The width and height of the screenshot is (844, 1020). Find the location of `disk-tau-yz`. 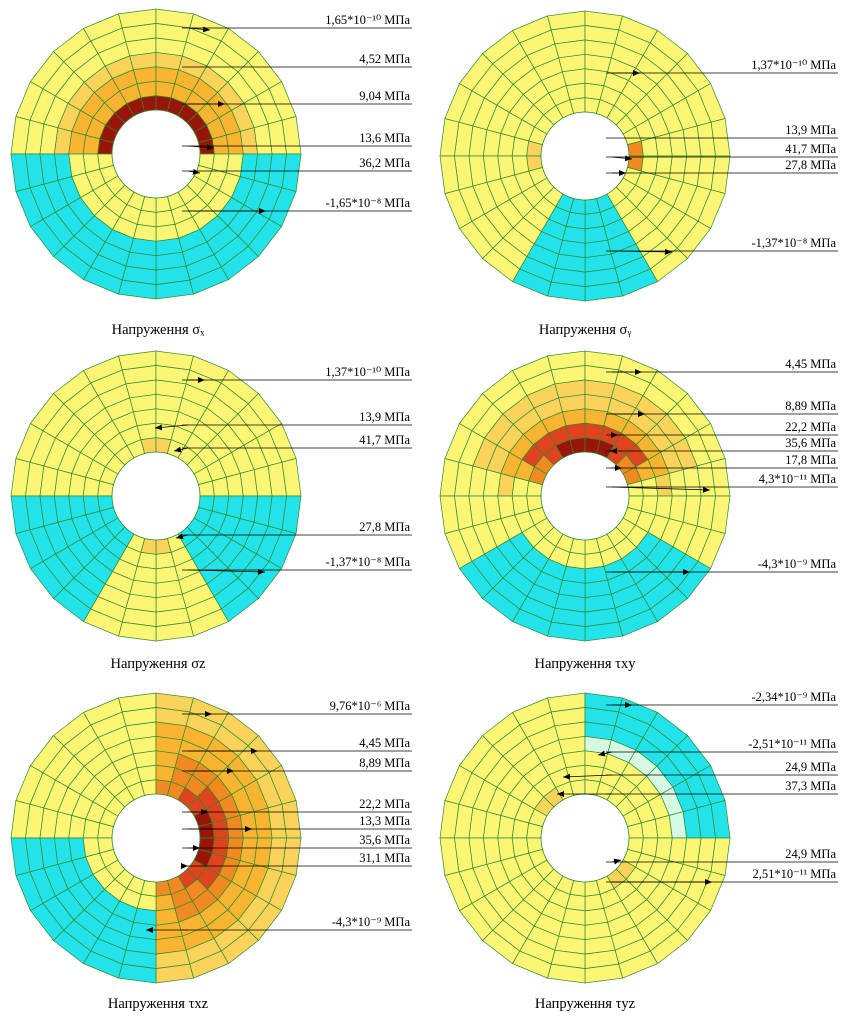

disk-tau-yz is located at coordinates (585, 838).